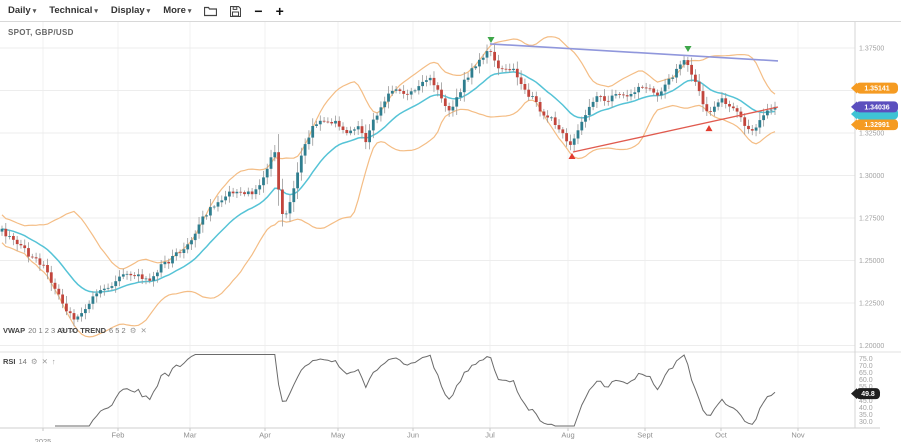 This screenshot has width=901, height=442. Describe the element at coordinates (62, 330) in the screenshot. I see `vwap-settings-icon: ⚙` at that location.